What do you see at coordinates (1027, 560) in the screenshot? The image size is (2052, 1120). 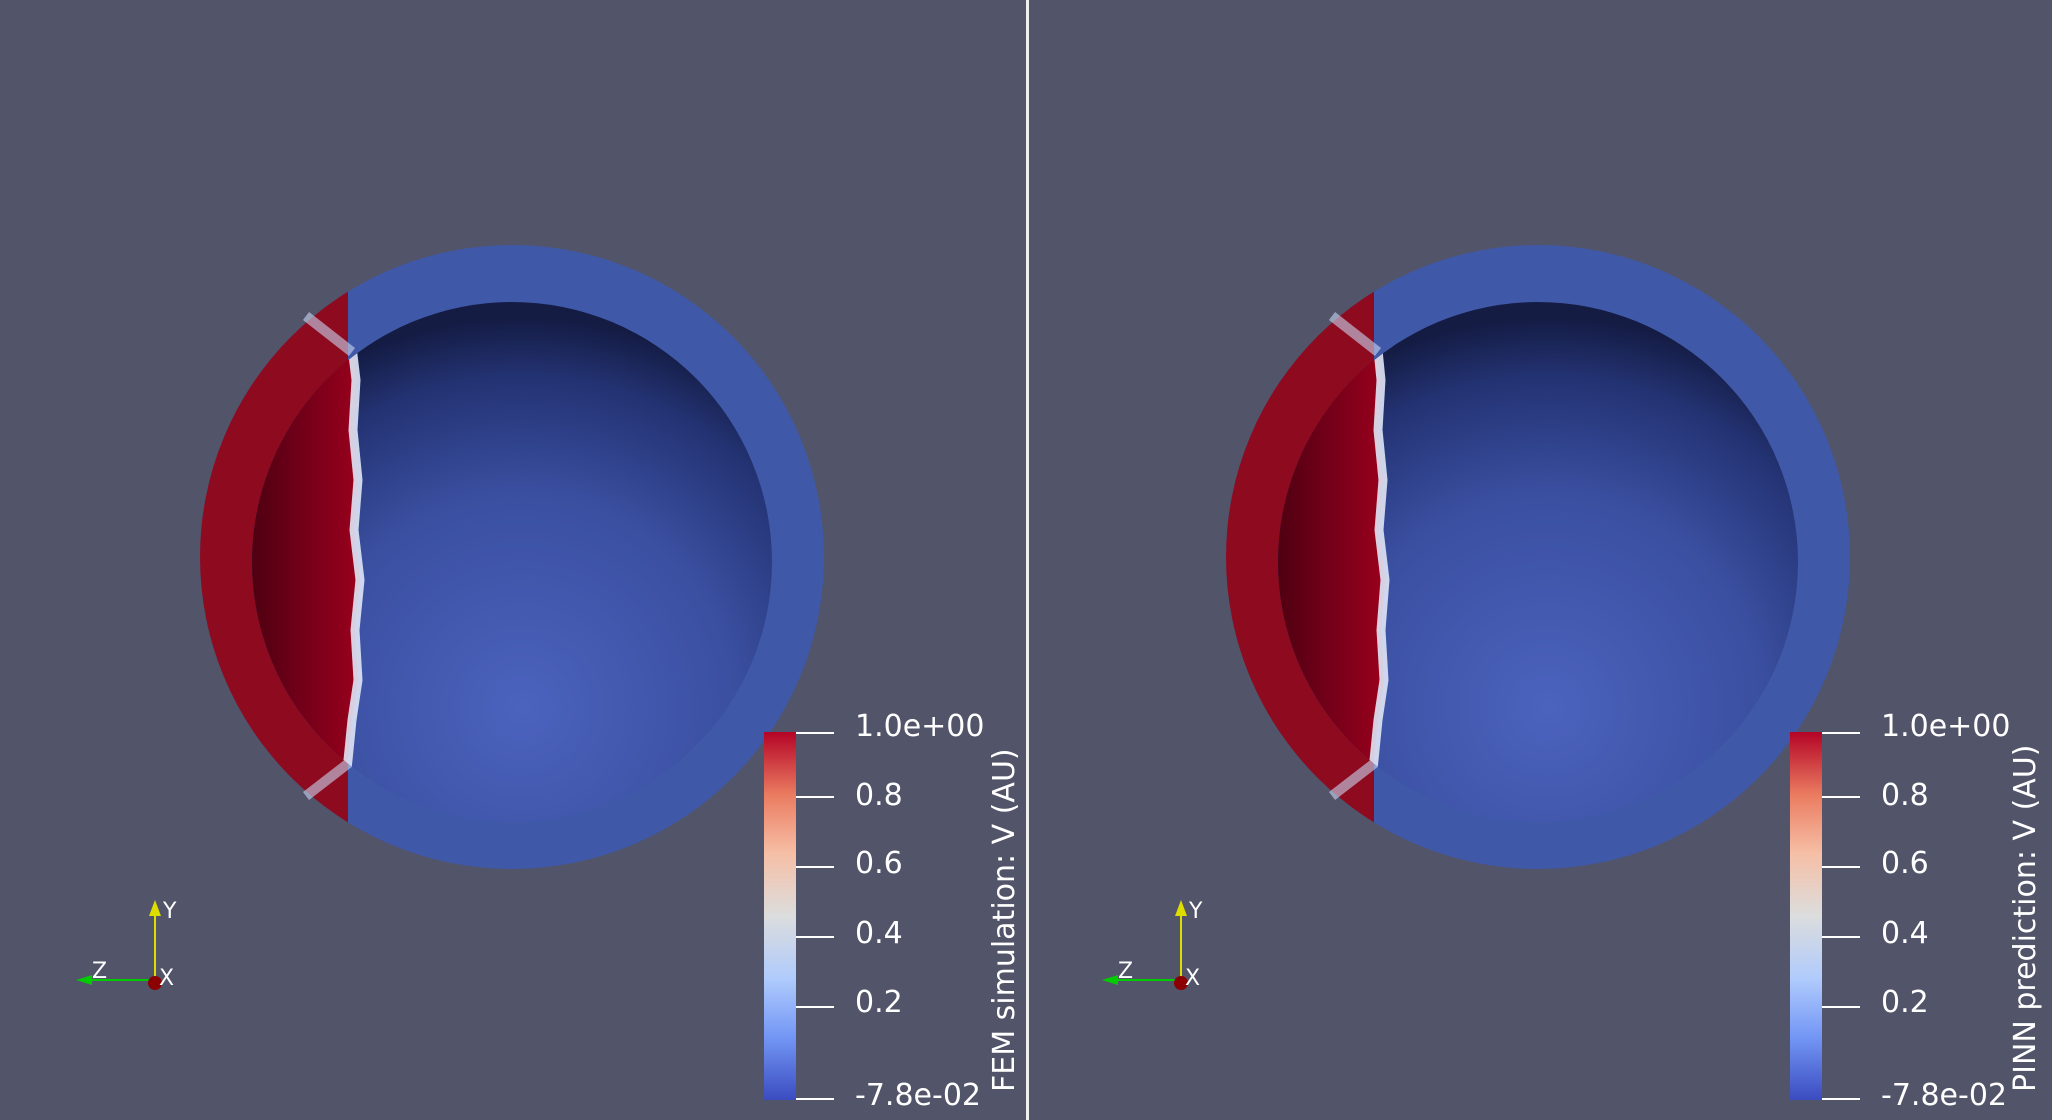 I see `view-splitter` at bounding box center [1027, 560].